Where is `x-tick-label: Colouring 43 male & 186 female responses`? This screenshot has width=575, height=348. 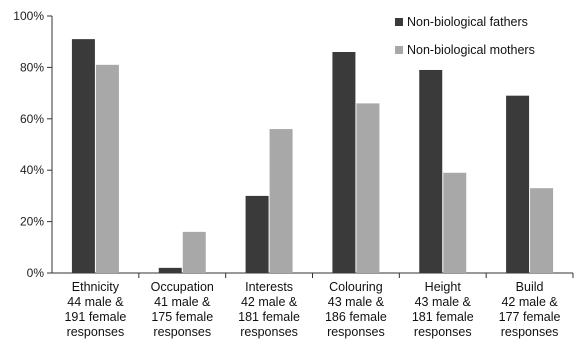 x-tick-label: Colouring 43 male & 186 female responses is located at coordinates (356, 309).